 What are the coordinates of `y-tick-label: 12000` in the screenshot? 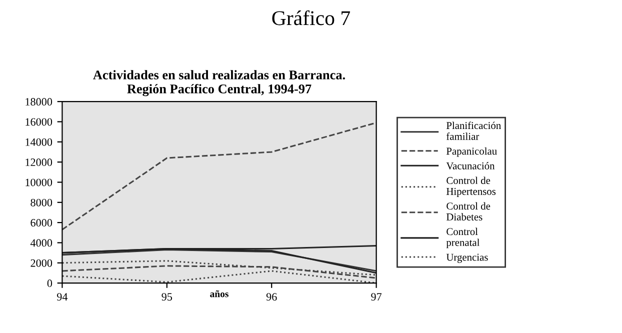 It's located at (39, 162).